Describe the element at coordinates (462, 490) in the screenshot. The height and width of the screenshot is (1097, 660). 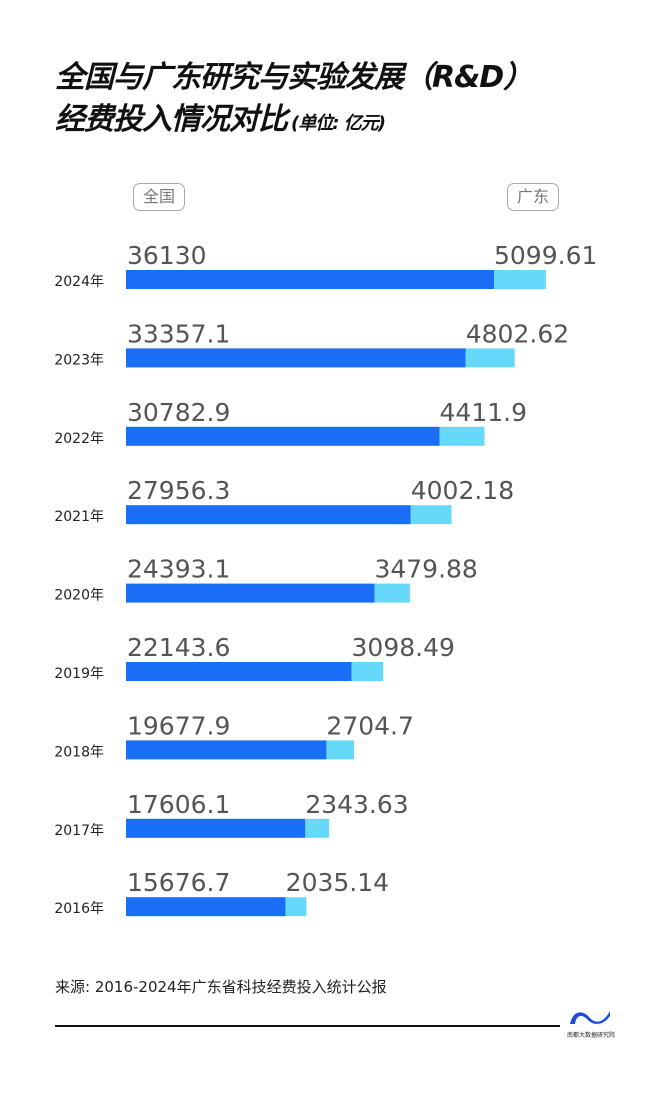
I see `value-label-guangdong: 4002.18` at that location.